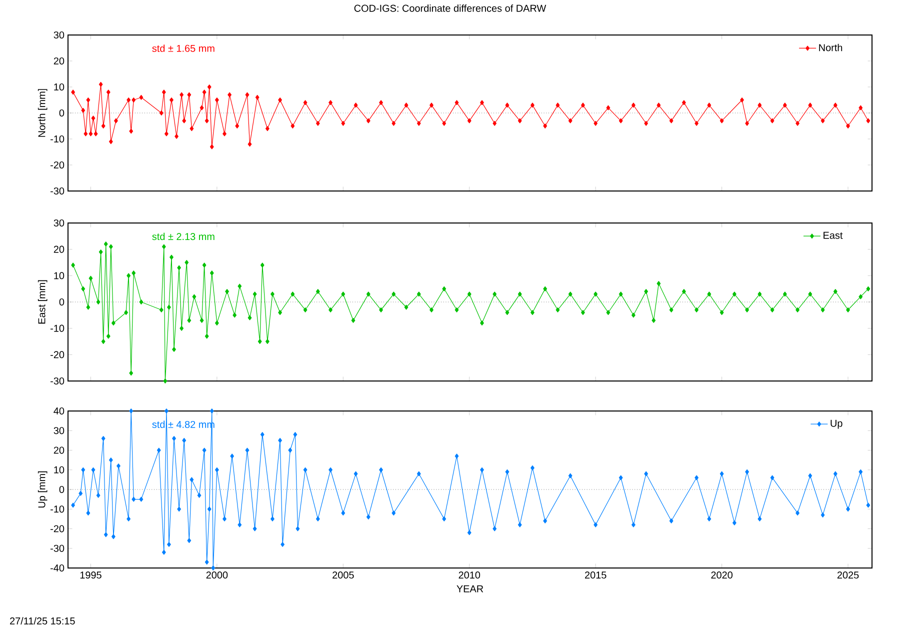 Image resolution: width=900 pixels, height=630 pixels. What do you see at coordinates (848, 575) in the screenshot?
I see `x-tick-label: 2025` at bounding box center [848, 575].